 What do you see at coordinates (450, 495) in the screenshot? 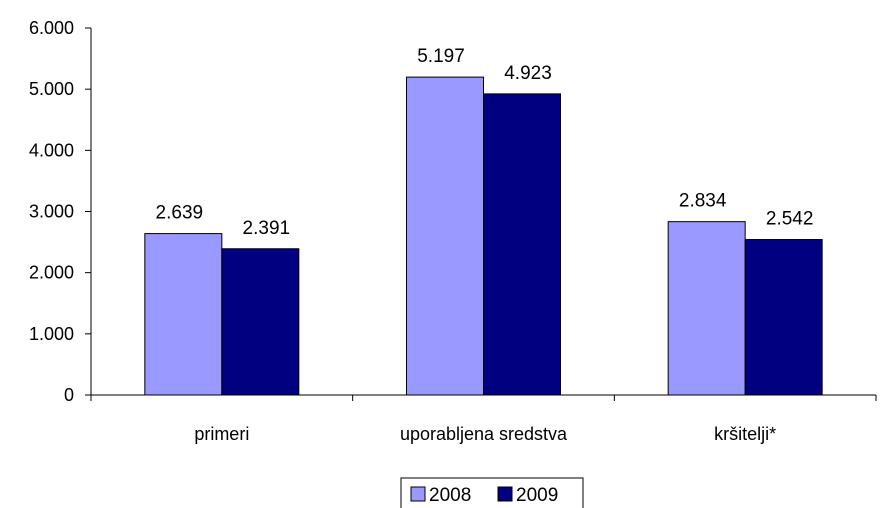
I see `legend-label: 2008` at bounding box center [450, 495].